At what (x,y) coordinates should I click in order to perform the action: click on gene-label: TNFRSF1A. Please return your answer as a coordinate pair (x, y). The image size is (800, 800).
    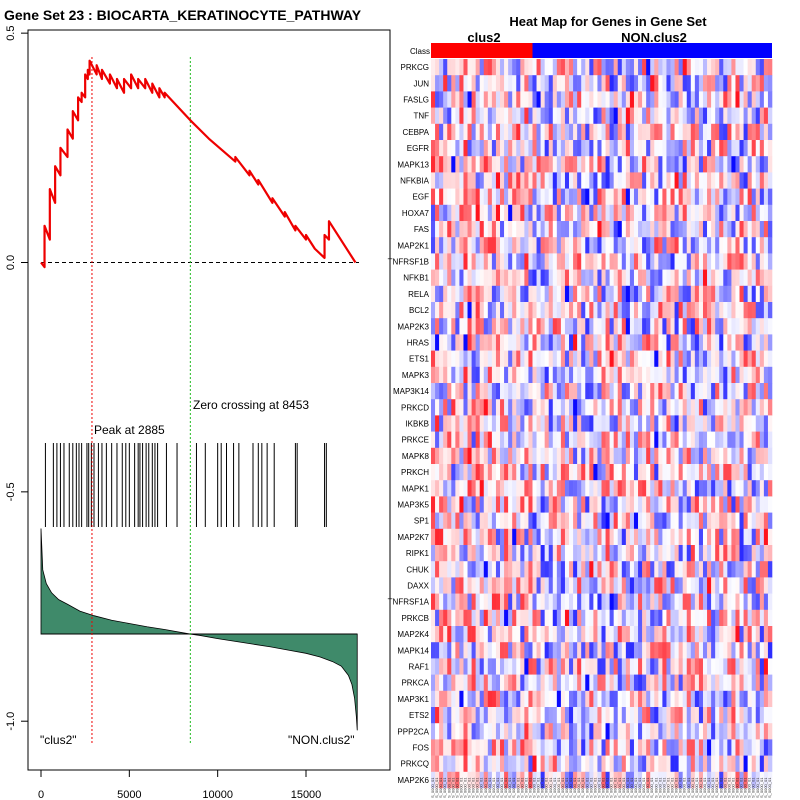
    Looking at the image, I should click on (409, 602).